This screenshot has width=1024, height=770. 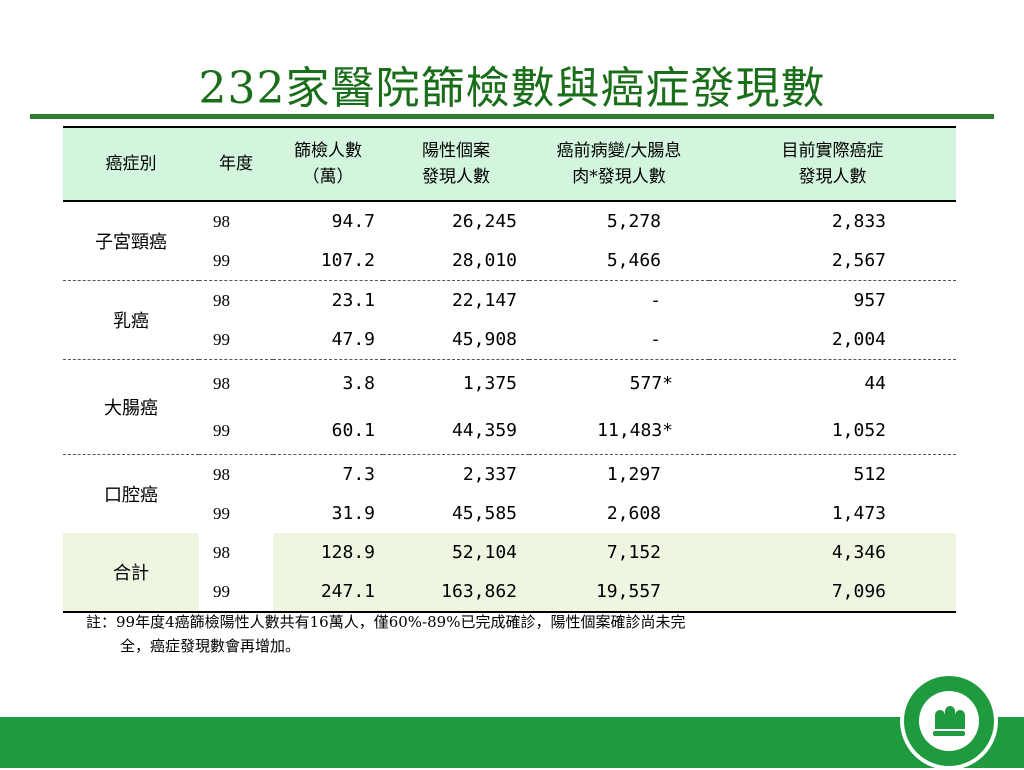 I want to click on header-cancer-line2: 發現人數, so click(x=832, y=177).